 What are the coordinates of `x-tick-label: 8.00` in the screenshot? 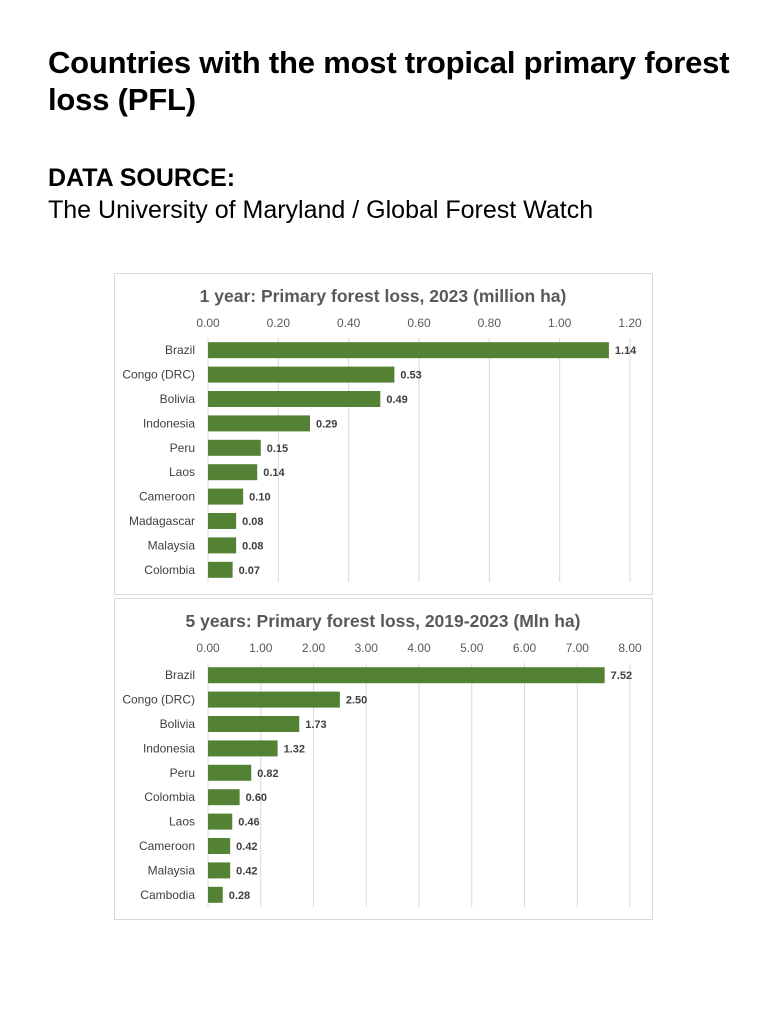 It's located at (630, 648).